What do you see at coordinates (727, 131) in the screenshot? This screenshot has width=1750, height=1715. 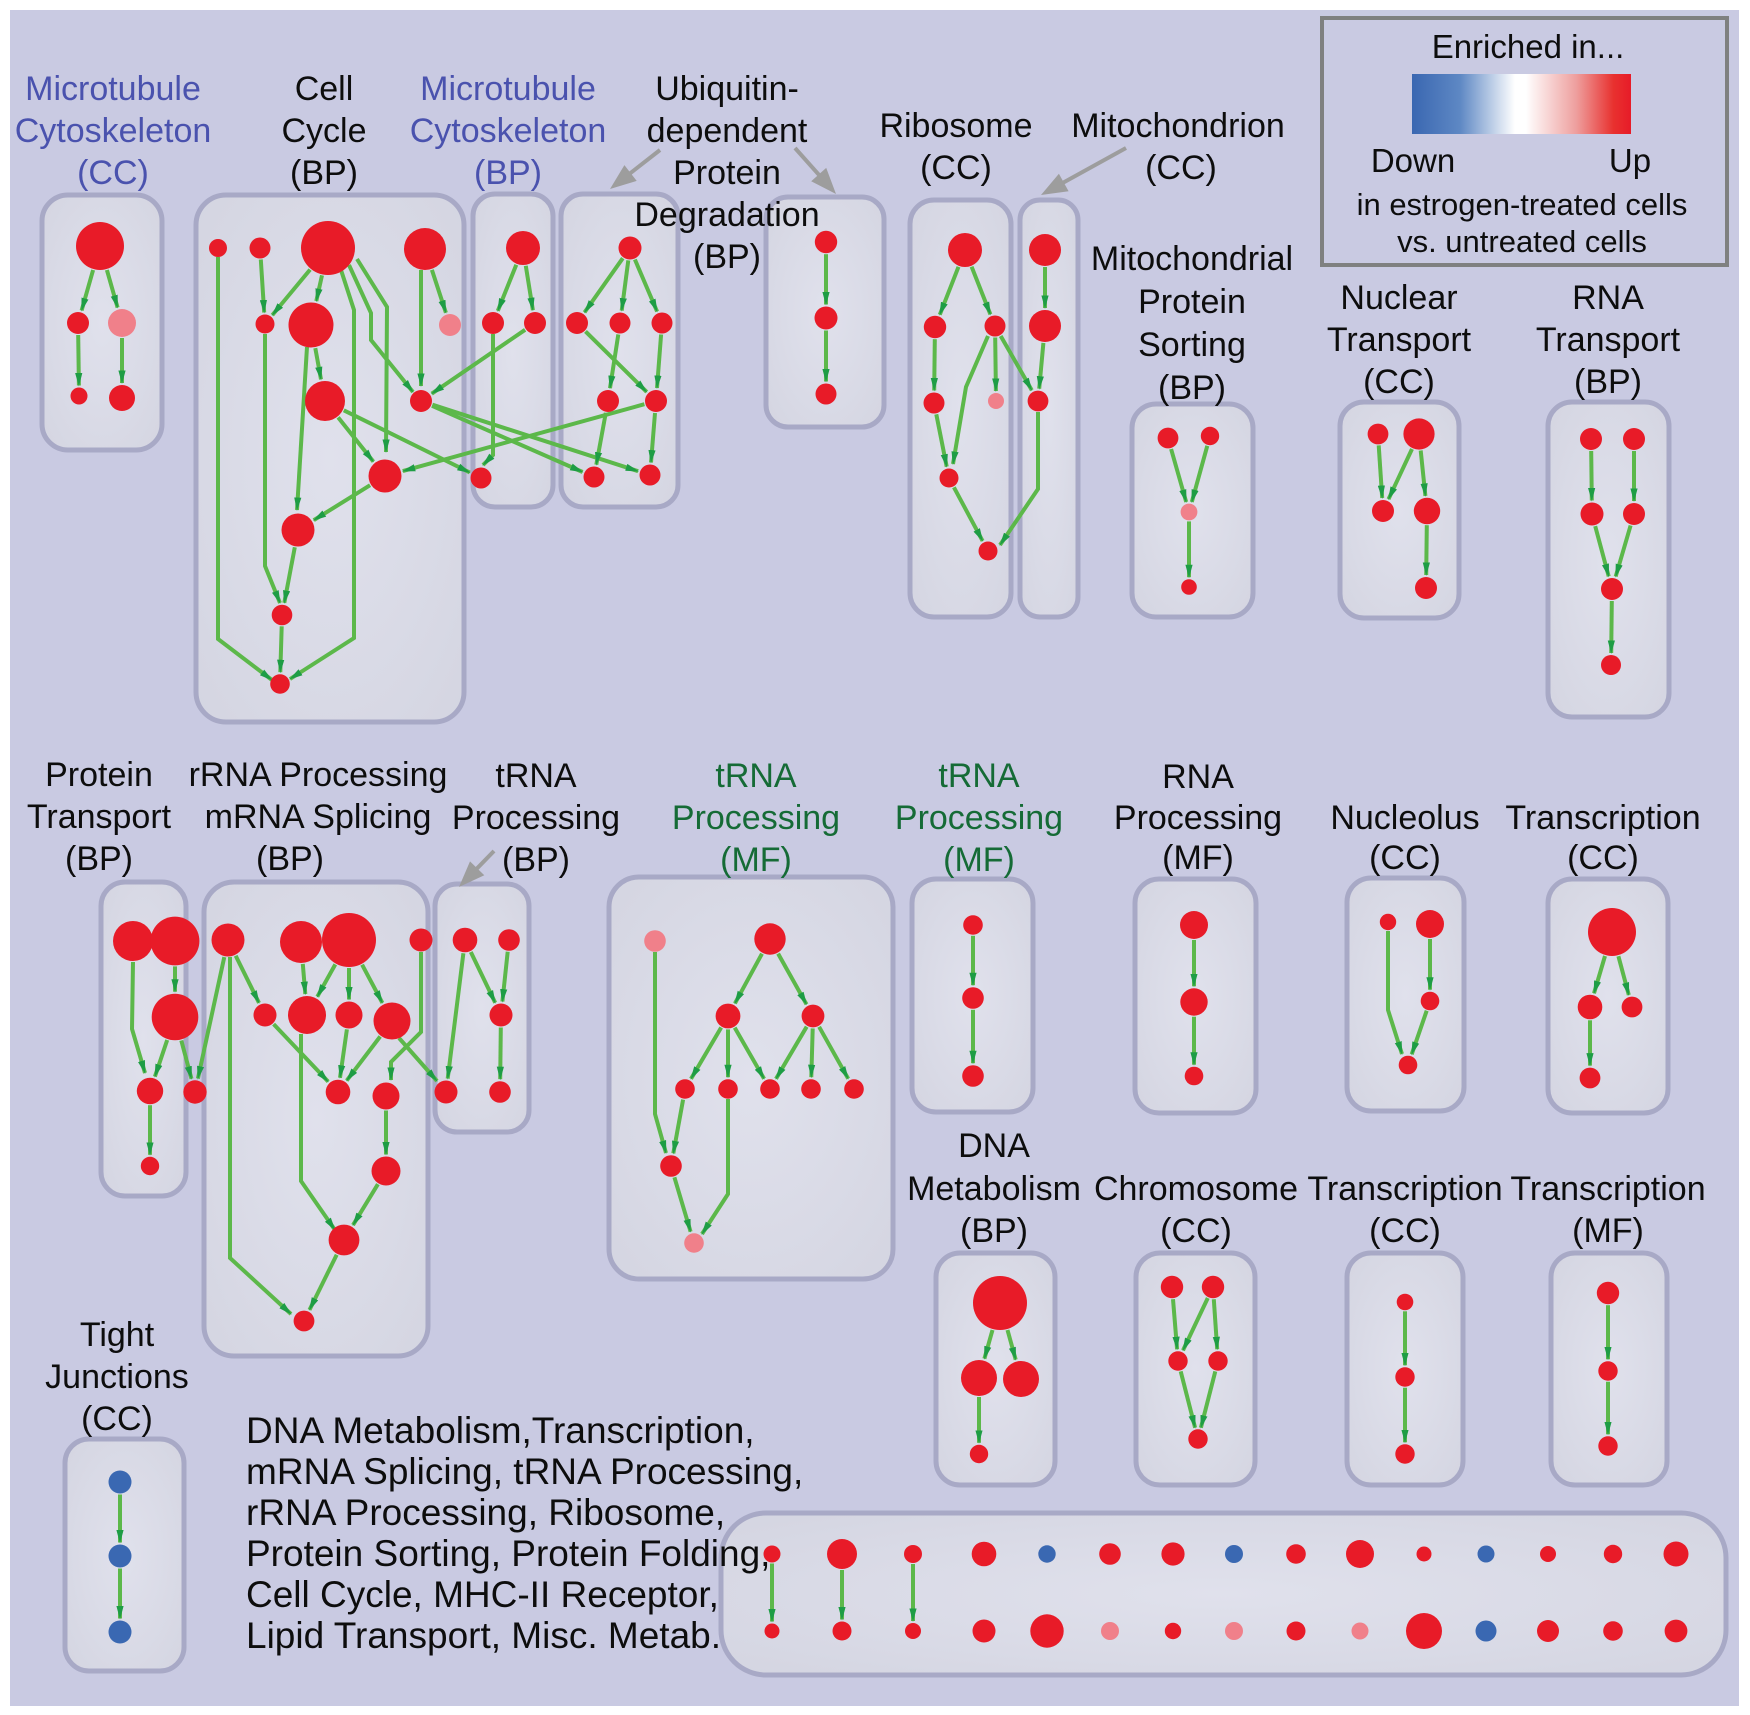 I see `svg-text: dependent` at bounding box center [727, 131].